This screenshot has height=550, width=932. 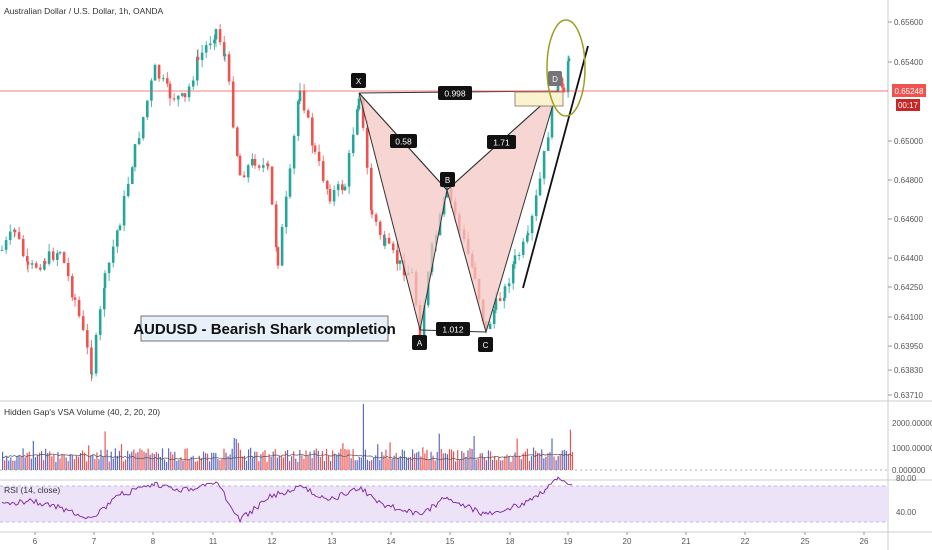 What do you see at coordinates (568, 541) in the screenshot?
I see `x-tick-label: 19` at bounding box center [568, 541].